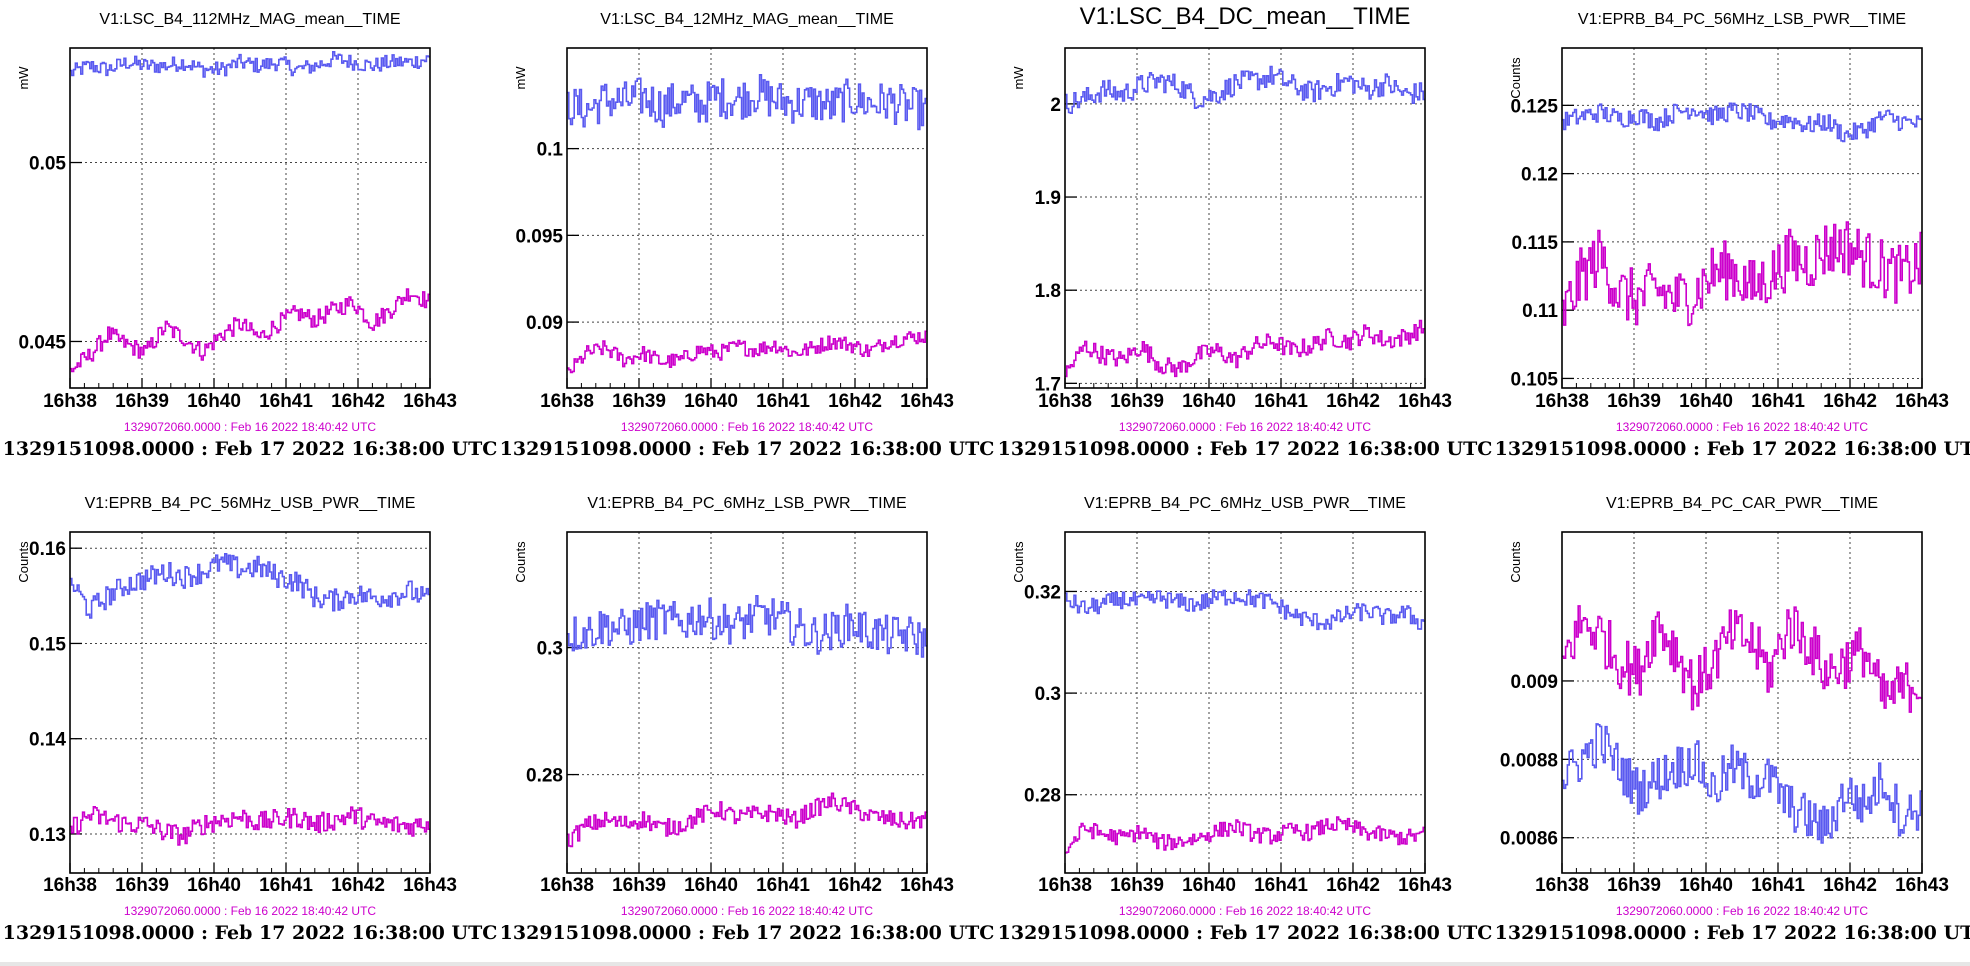 The height and width of the screenshot is (966, 1970). Describe the element at coordinates (1048, 291) in the screenshot. I see `y-tick-label: 1.8` at that location.